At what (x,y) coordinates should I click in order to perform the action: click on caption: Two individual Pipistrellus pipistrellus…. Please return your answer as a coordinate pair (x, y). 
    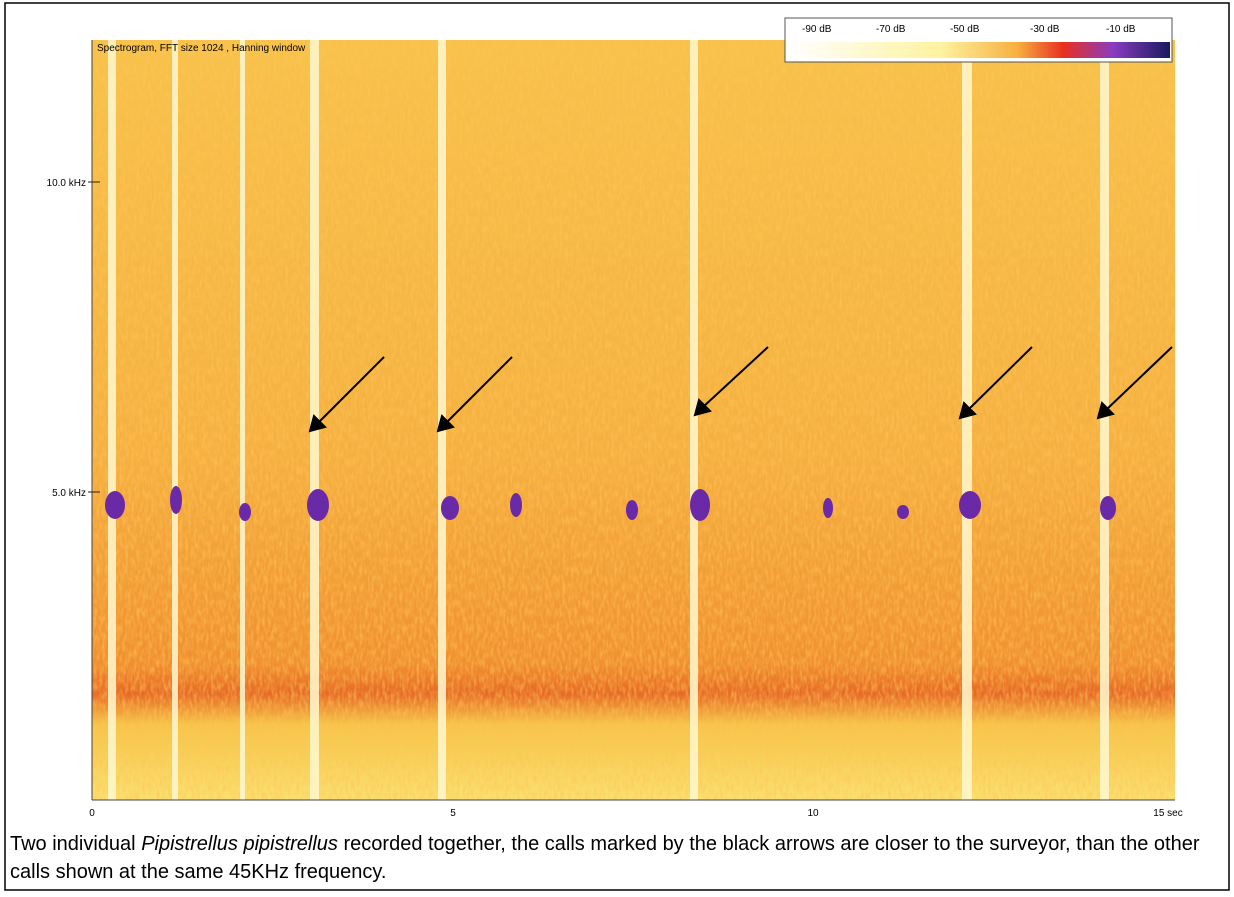
    Looking at the image, I should click on (617, 858).